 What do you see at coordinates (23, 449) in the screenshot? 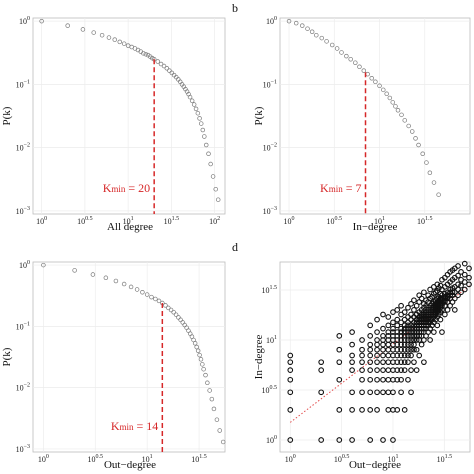
I see `y-tick-label: 10⁻³` at bounding box center [23, 449].